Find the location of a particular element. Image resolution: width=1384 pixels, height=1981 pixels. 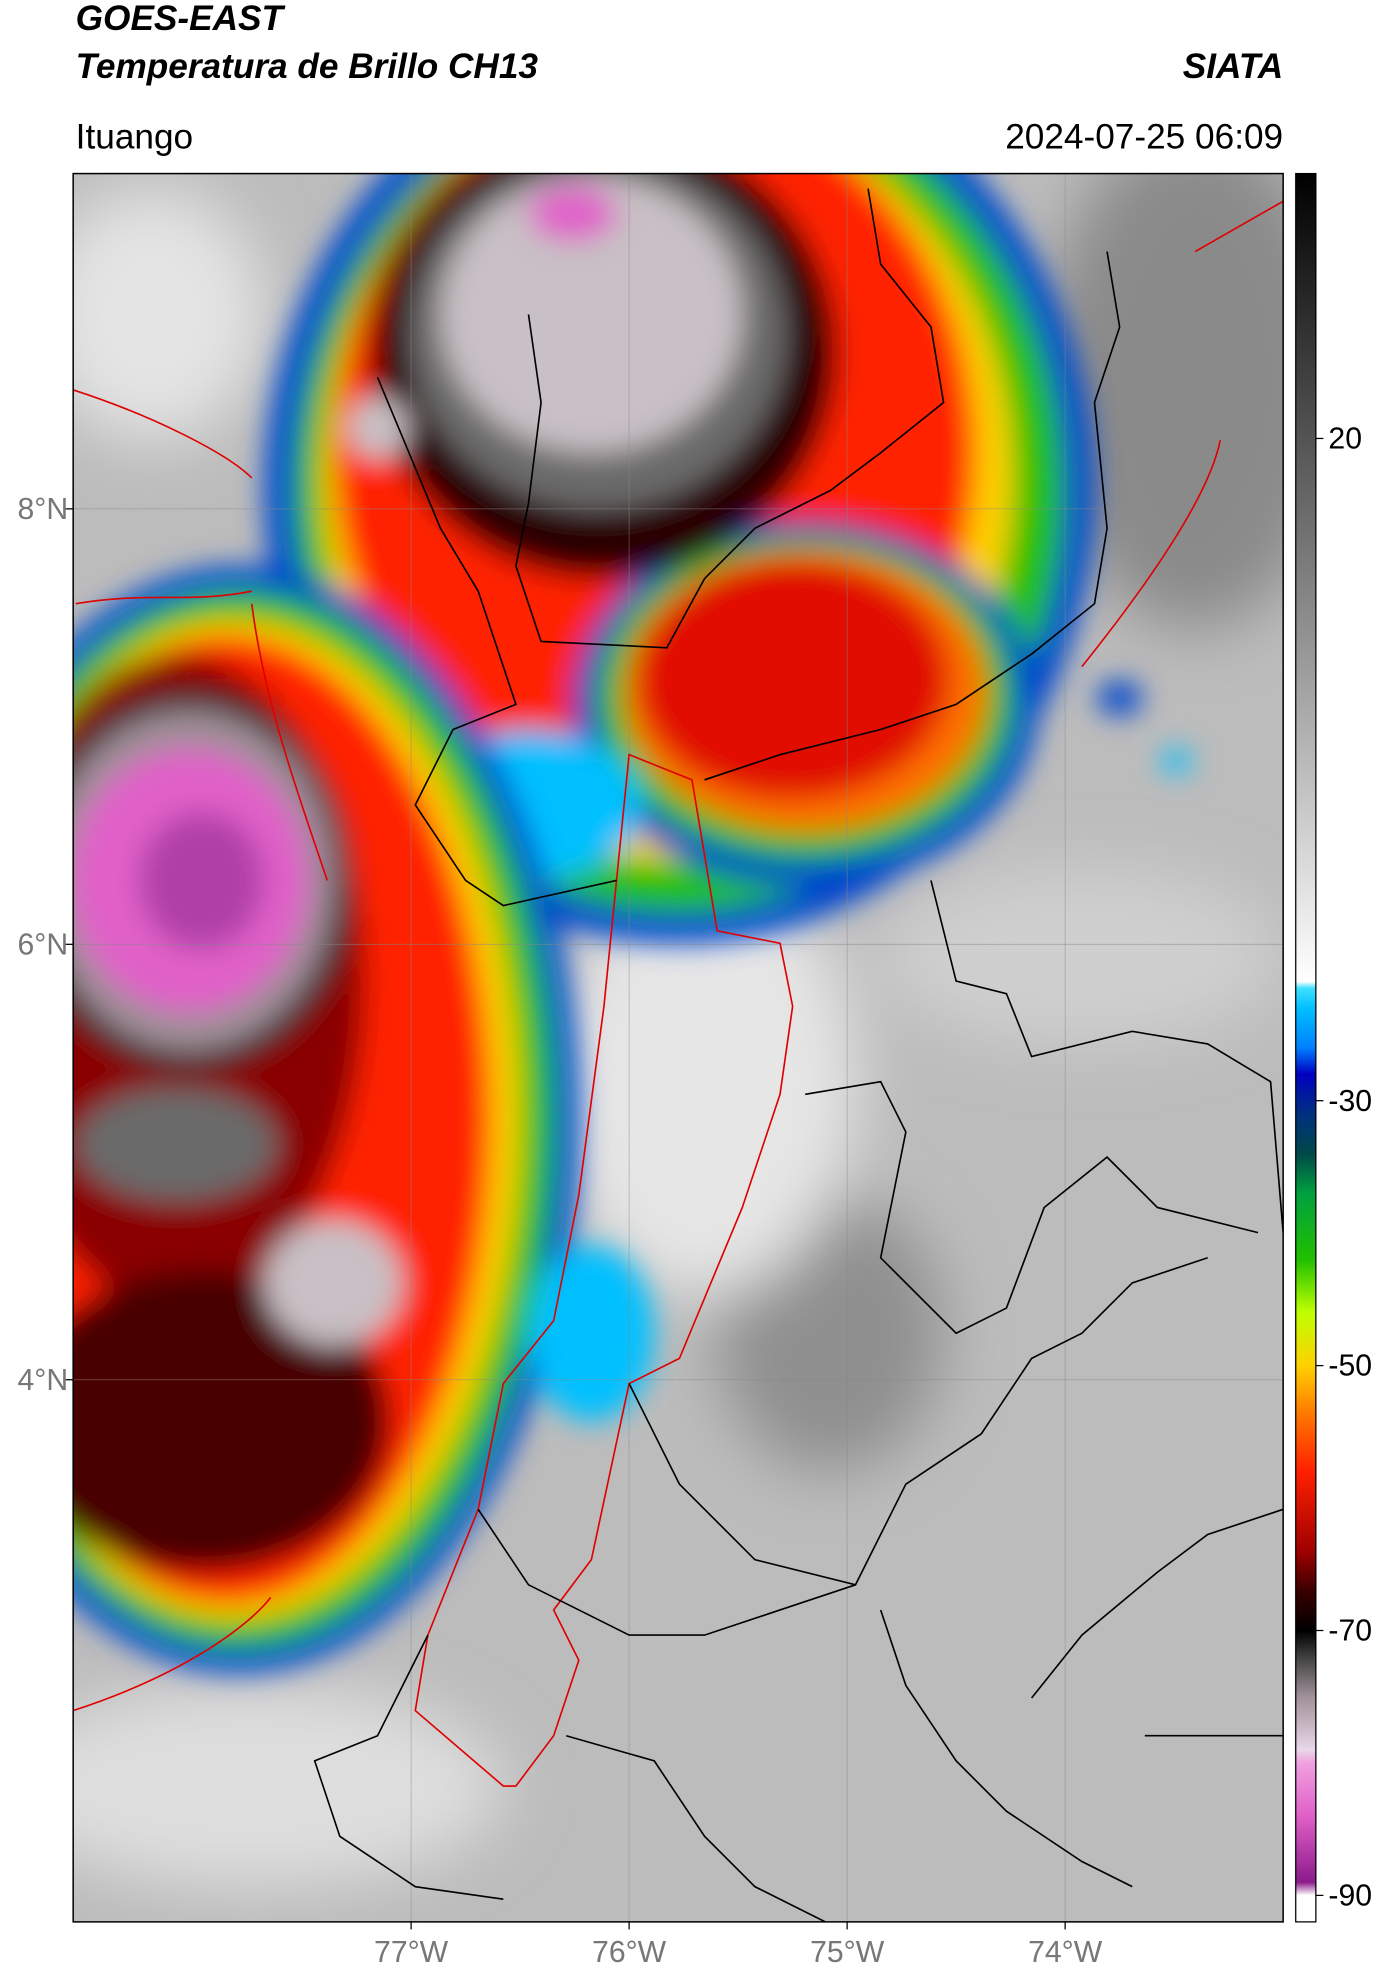

x-tick-label: 77°W is located at coordinates (411, 1952).